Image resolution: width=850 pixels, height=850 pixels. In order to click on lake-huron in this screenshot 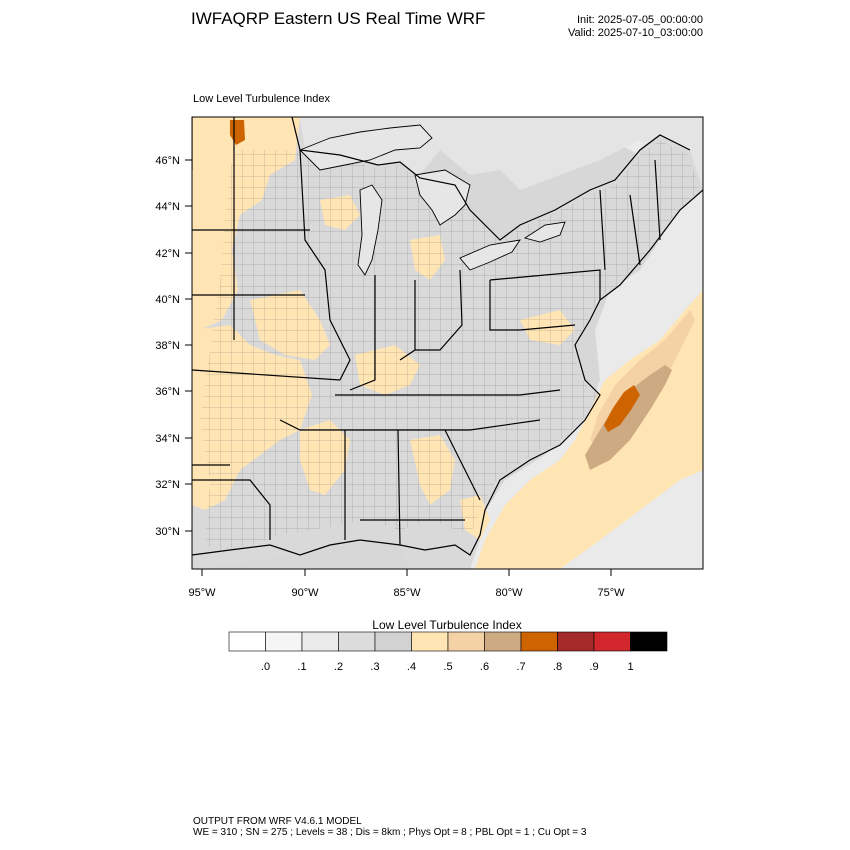, I will do `click(442, 197)`.